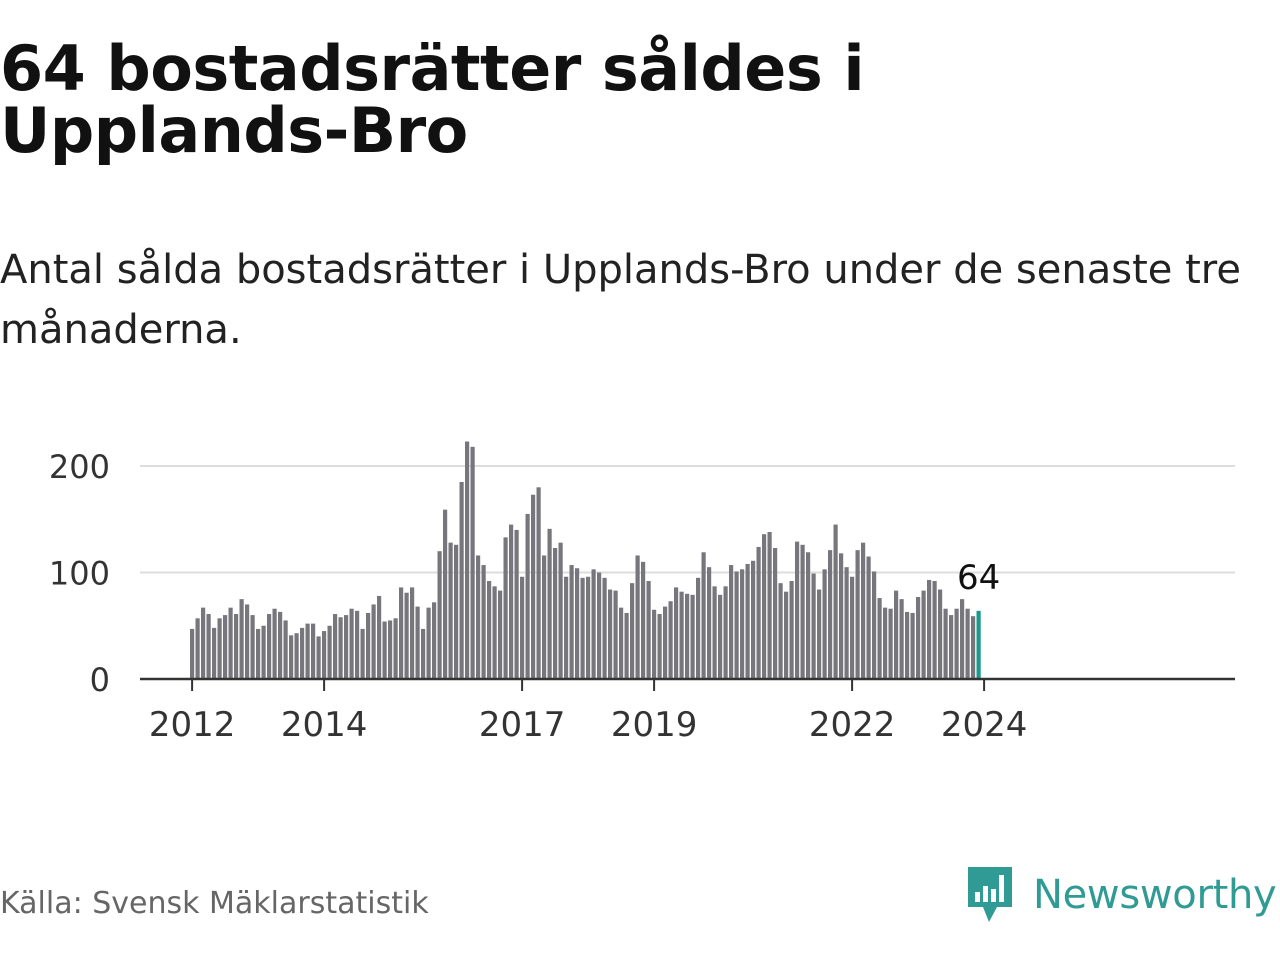 Image resolution: width=1280 pixels, height=960 pixels. Describe the element at coordinates (978, 644) in the screenshot. I see `bar-highlight` at that location.